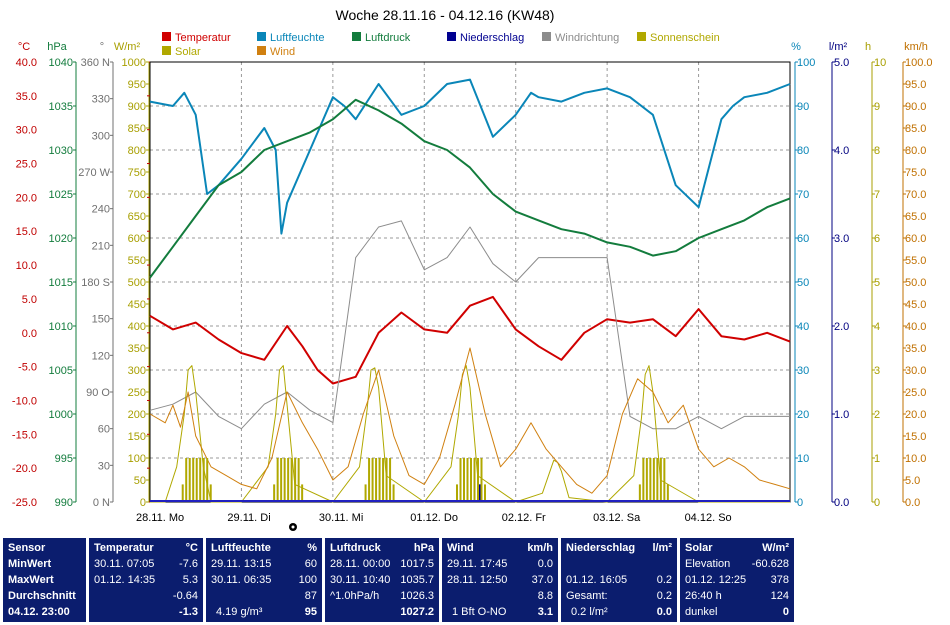  Describe the element at coordinates (191, 548) in the screenshot. I see `temperature-unit: °C` at that location.